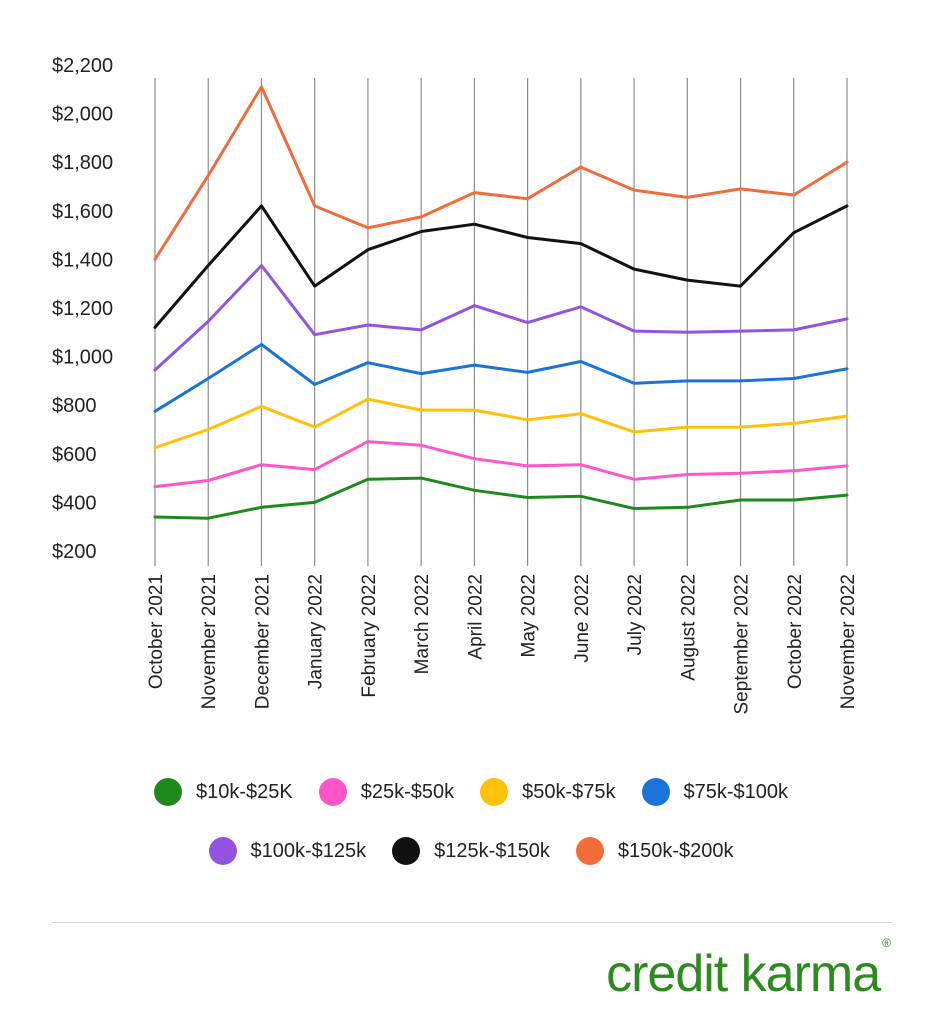 The image size is (942, 1024). Describe the element at coordinates (582, 618) in the screenshot. I see `x-tick-label: June 2022` at that location.